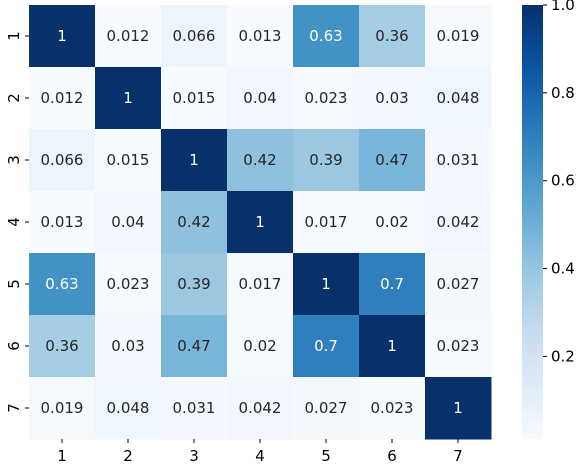 The height and width of the screenshot is (464, 580). Describe the element at coordinates (128, 455) in the screenshot. I see `column-tick-label: 2` at that location.